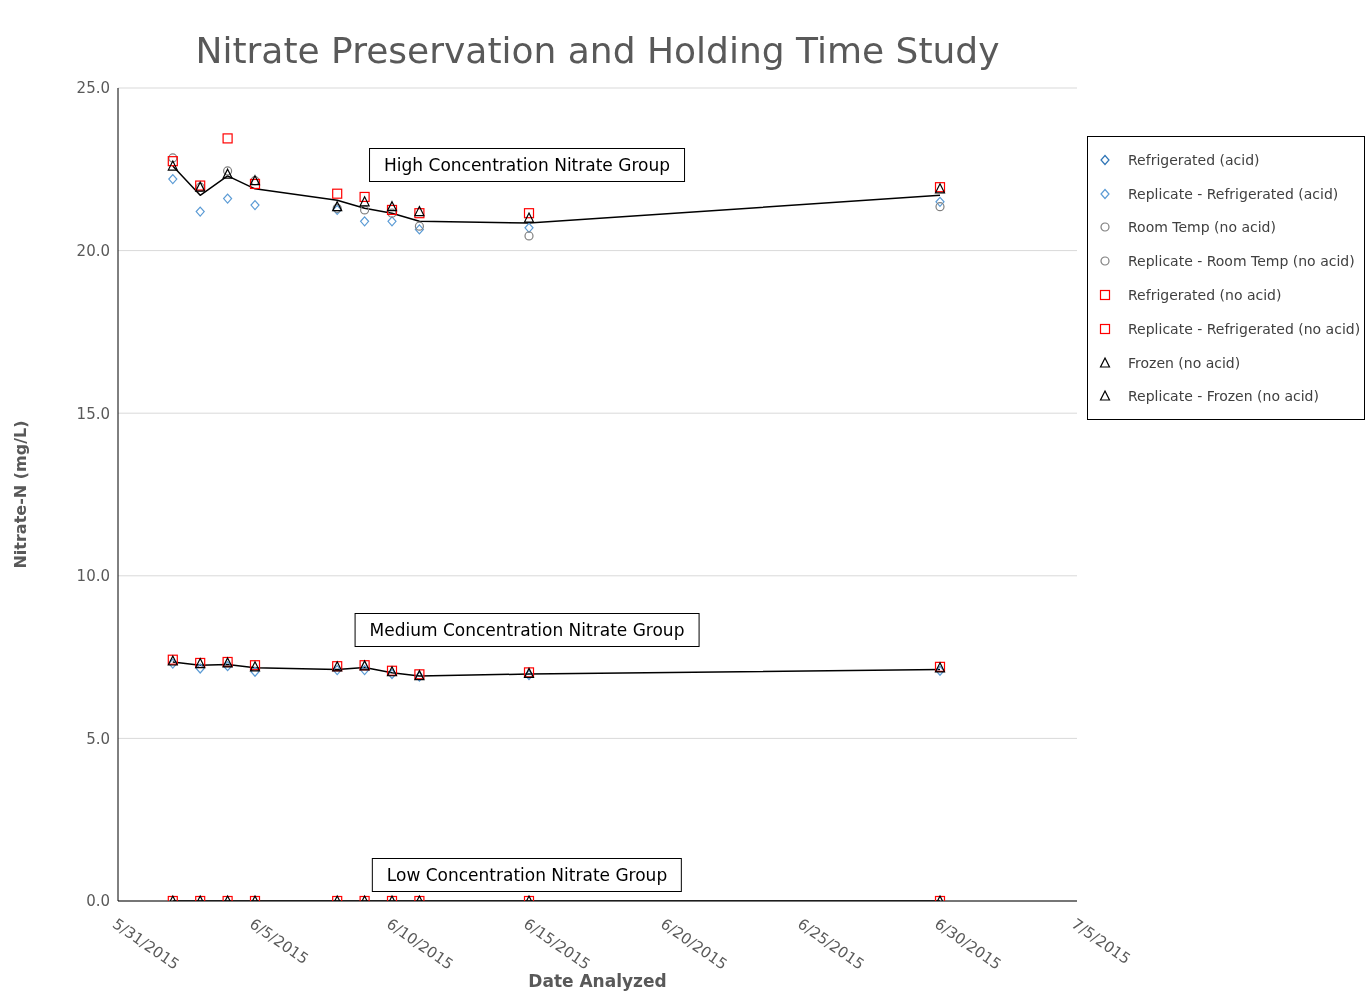 The height and width of the screenshot is (998, 1371). I want to click on y-tick-label: 5.0, so click(98, 738).